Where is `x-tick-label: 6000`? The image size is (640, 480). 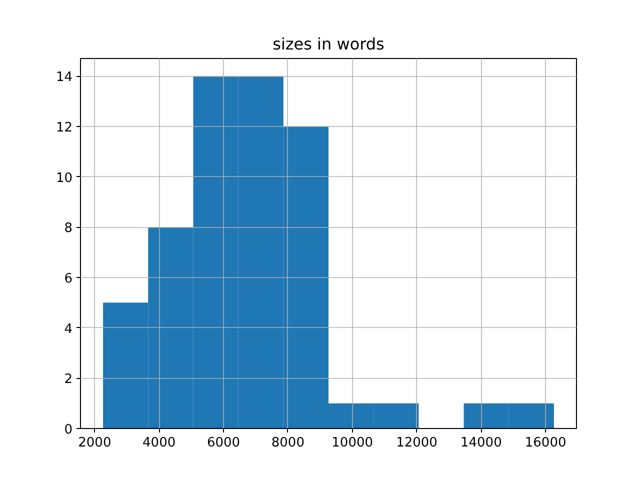 x-tick-label: 6000 is located at coordinates (223, 443).